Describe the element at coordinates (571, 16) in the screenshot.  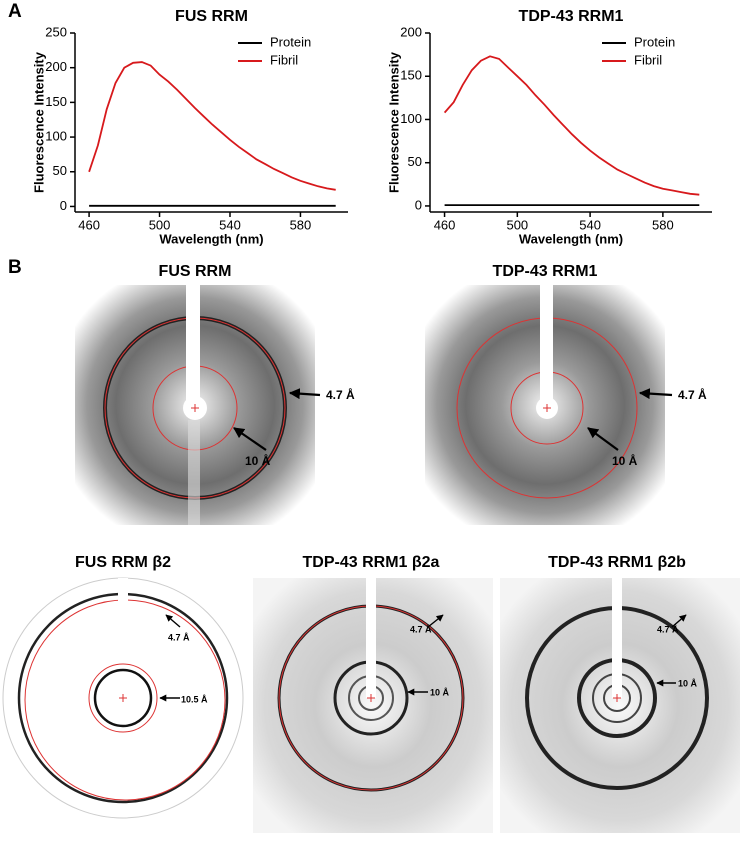
I see `chart-title: TDP-43 RRM1` at that location.